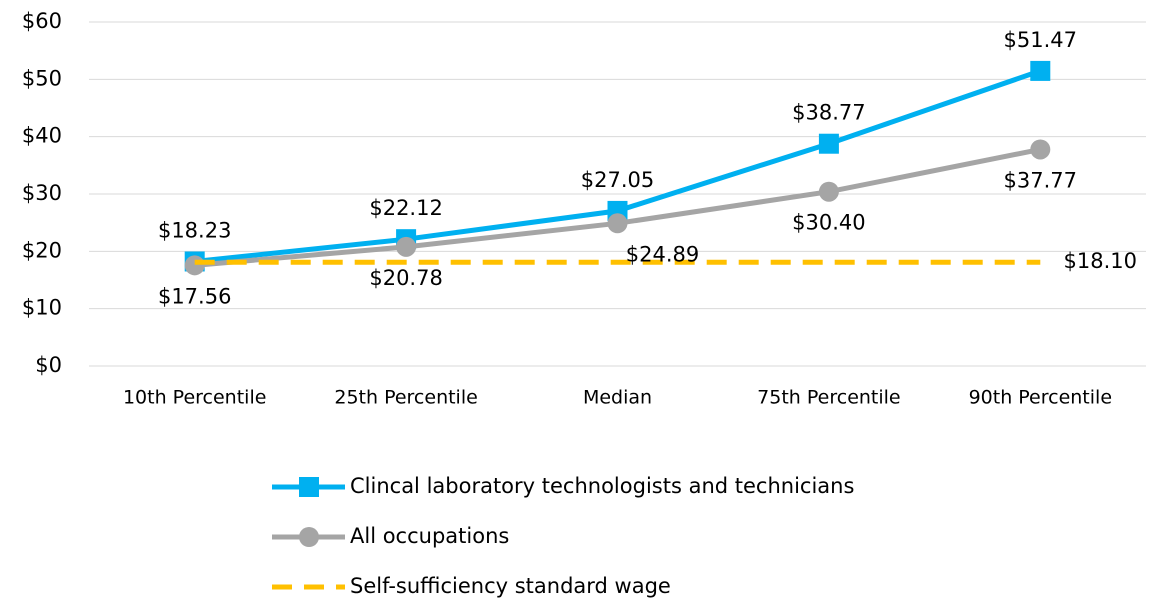 Image resolution: width=1166 pixels, height=603 pixels. What do you see at coordinates (194, 296) in the screenshot?
I see `data-label: $17.56` at bounding box center [194, 296].